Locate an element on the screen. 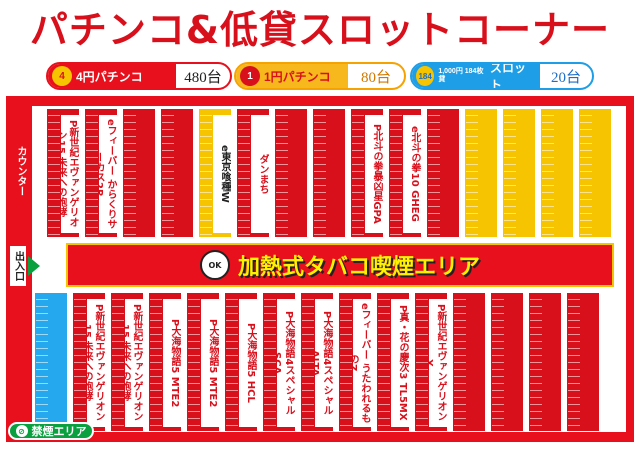 This screenshot has width=640, height=451. machine-label: P真・花の慶次3 TL5MX is located at coordinates (400, 363).